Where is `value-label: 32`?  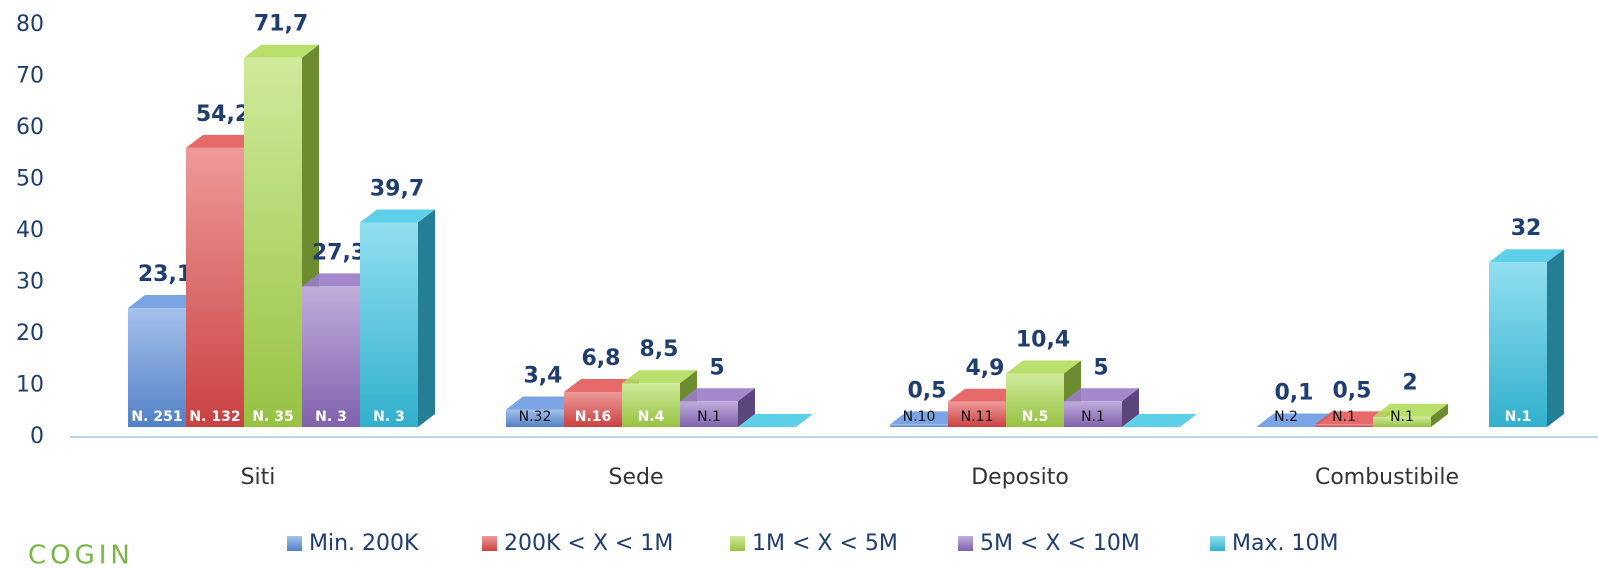
value-label: 32 is located at coordinates (1526, 228).